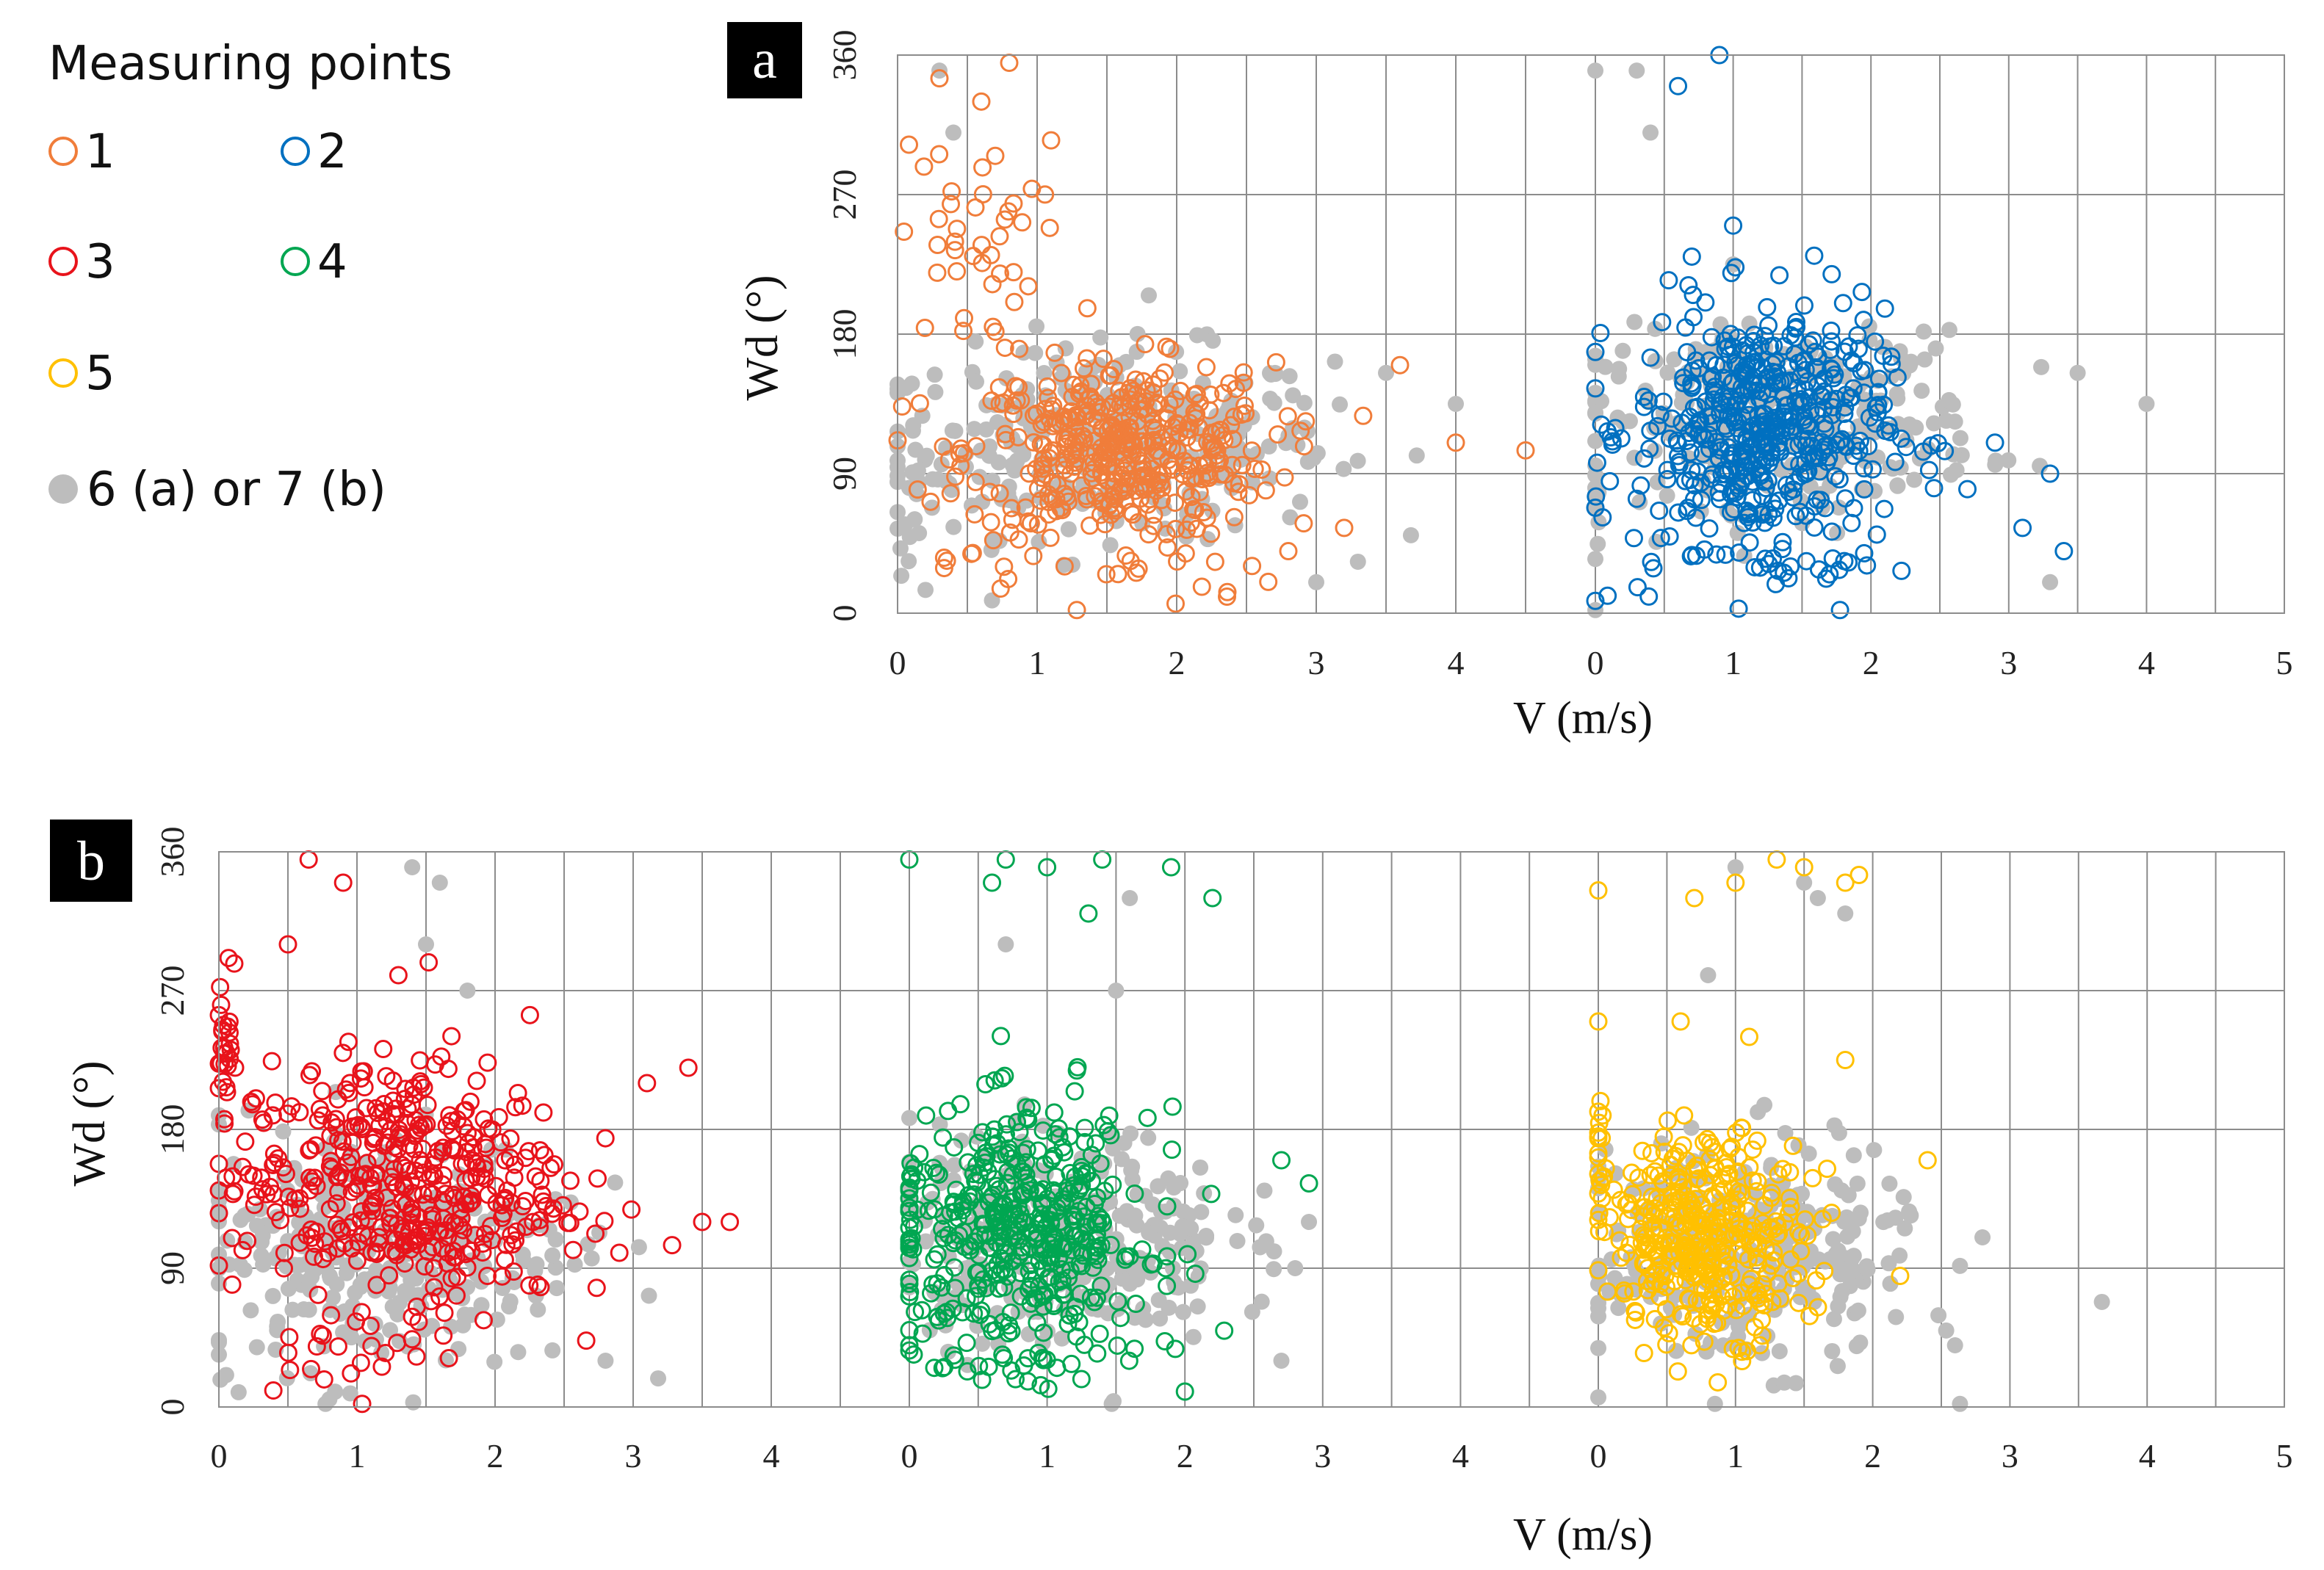 The height and width of the screenshot is (1570, 2324). I want to click on series-6 (a) or 7 (b), so click(1109, 1151).